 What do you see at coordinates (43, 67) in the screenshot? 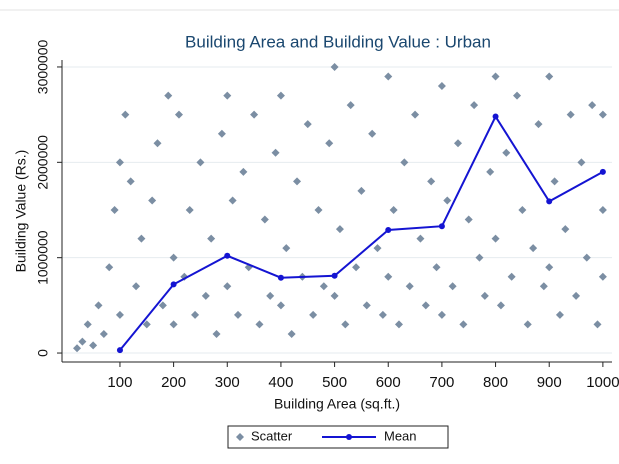
I see `y-tick-label: 3000000` at bounding box center [43, 67].